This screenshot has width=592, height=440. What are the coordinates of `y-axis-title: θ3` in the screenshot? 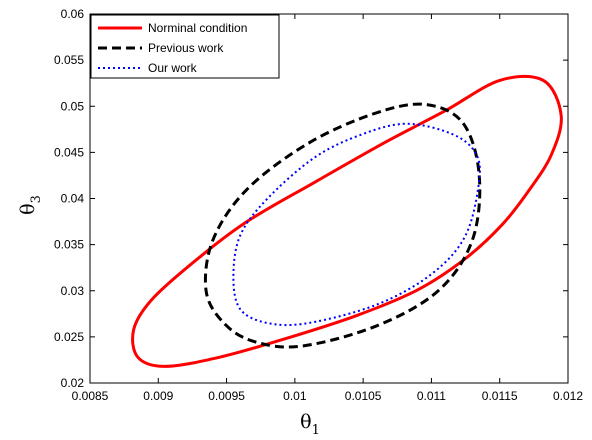 It's located at (30, 205).